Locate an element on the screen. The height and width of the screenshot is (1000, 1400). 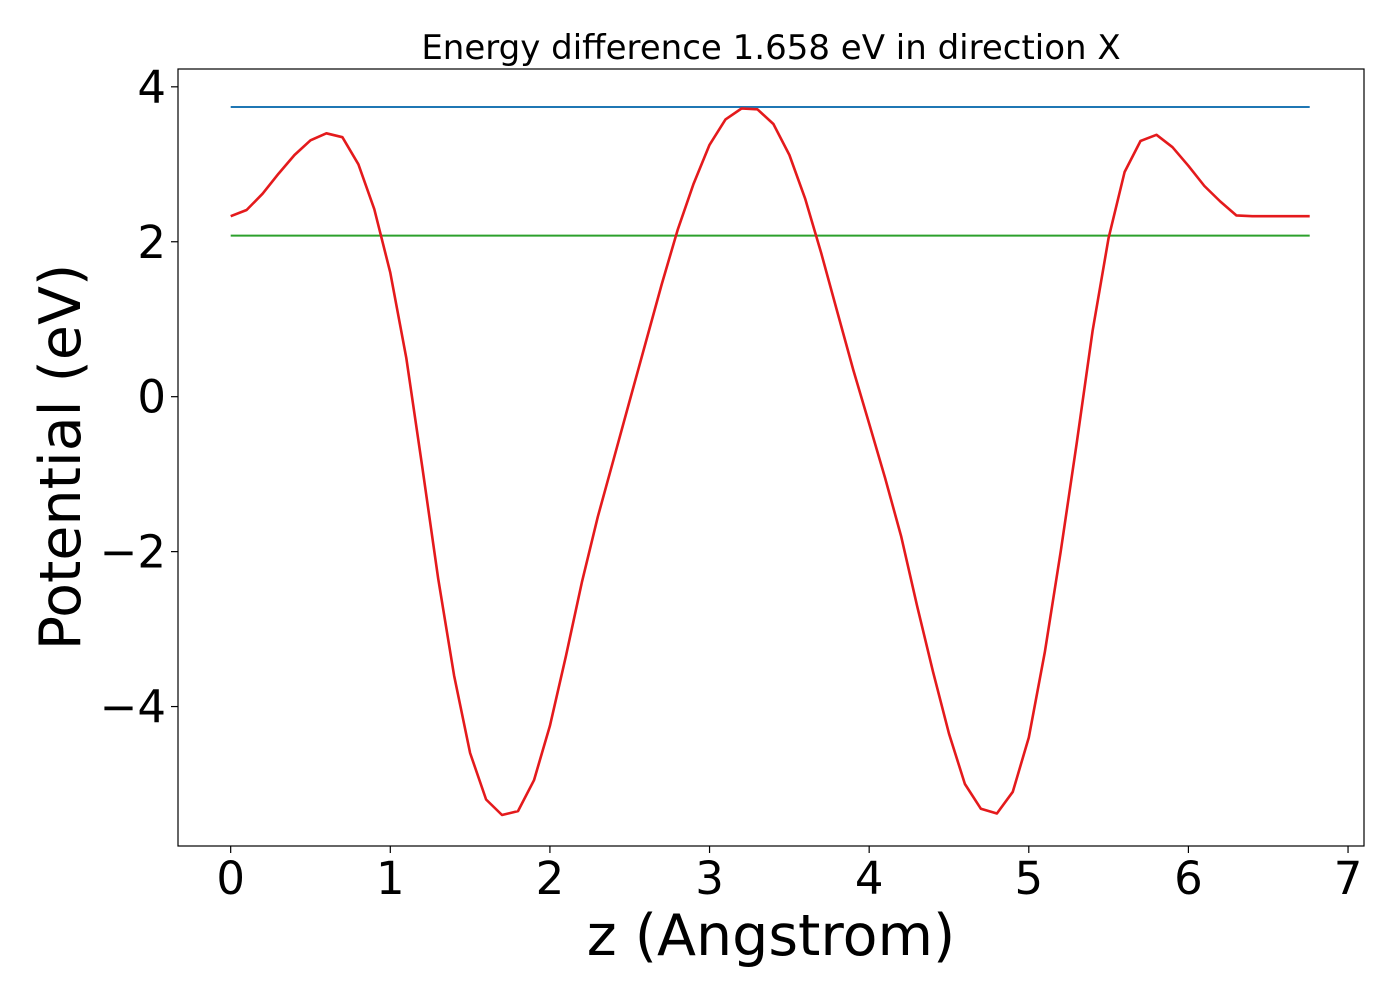
y-tick-label: 2 is located at coordinates (151, 242).